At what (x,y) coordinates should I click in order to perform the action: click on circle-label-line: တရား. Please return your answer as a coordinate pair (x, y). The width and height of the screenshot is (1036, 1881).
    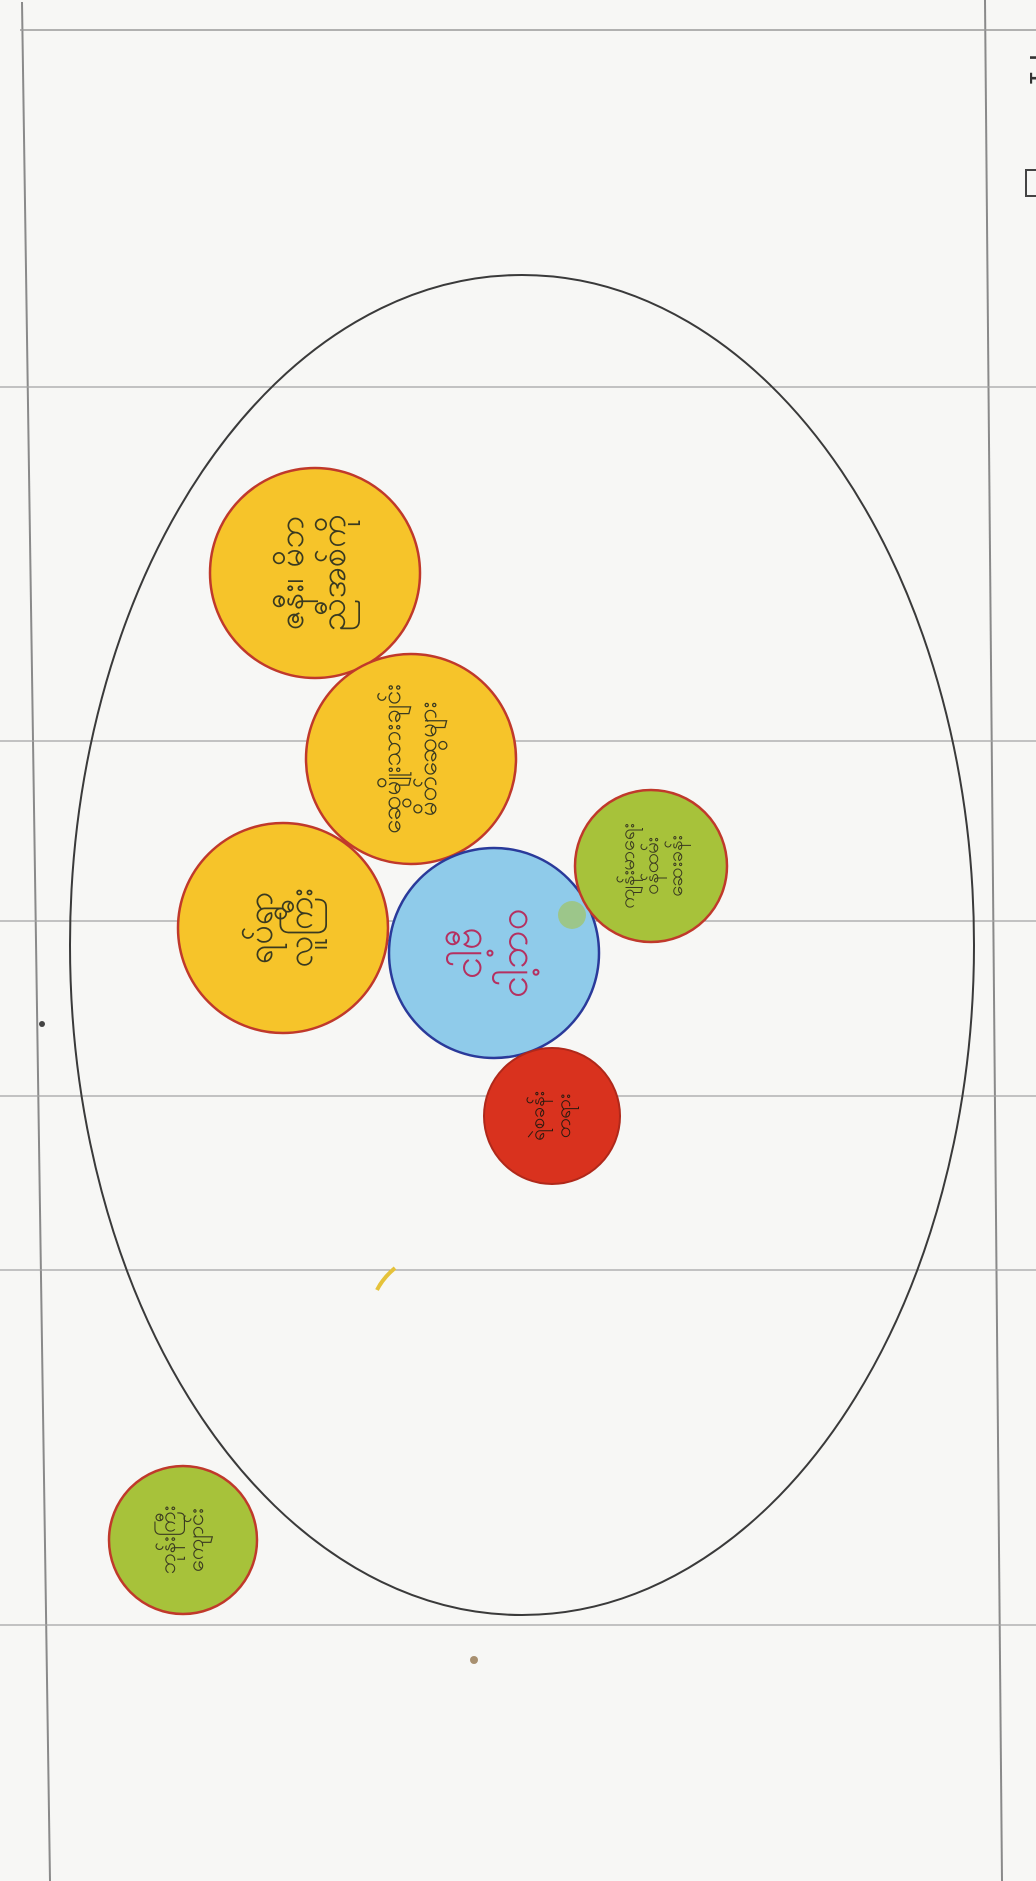
    Looking at the image, I should click on (565, 1116).